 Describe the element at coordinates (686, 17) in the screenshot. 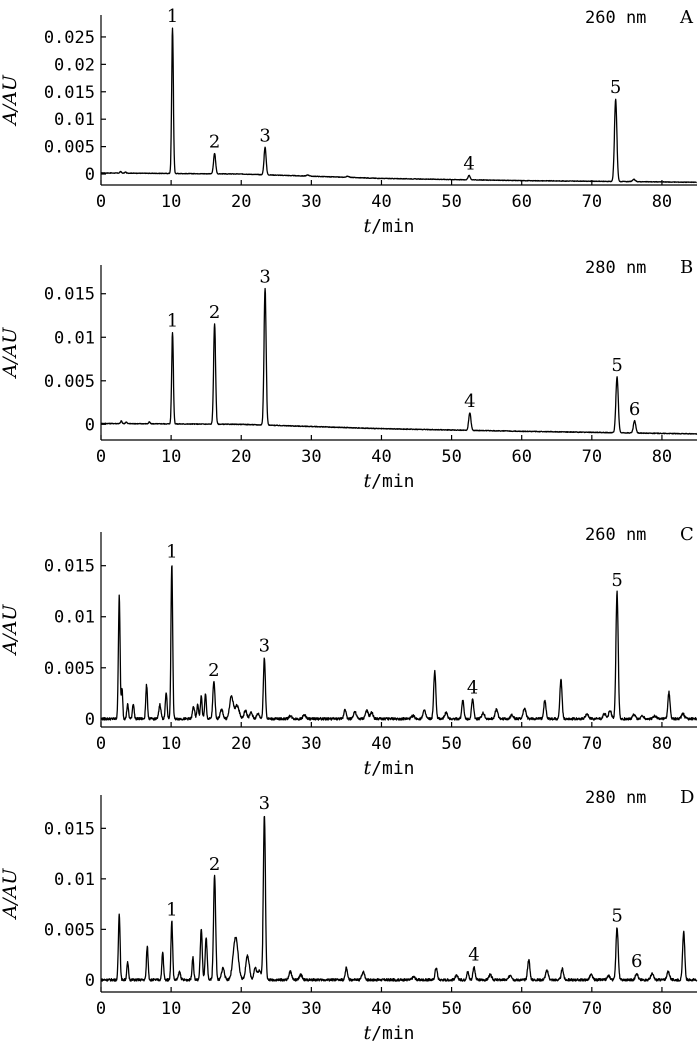

I see `panel-letter: A` at that location.